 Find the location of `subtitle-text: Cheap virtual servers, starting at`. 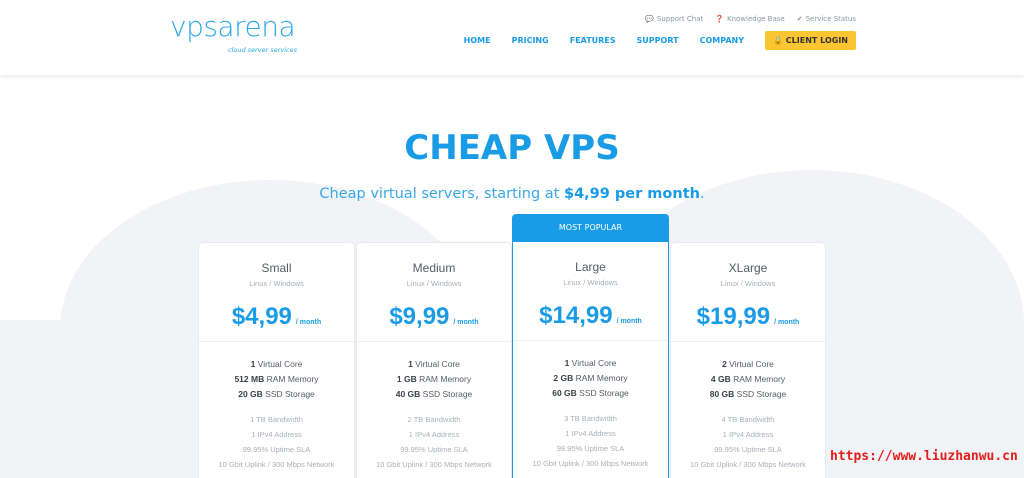

subtitle-text: Cheap virtual servers, starting at is located at coordinates (441, 194).